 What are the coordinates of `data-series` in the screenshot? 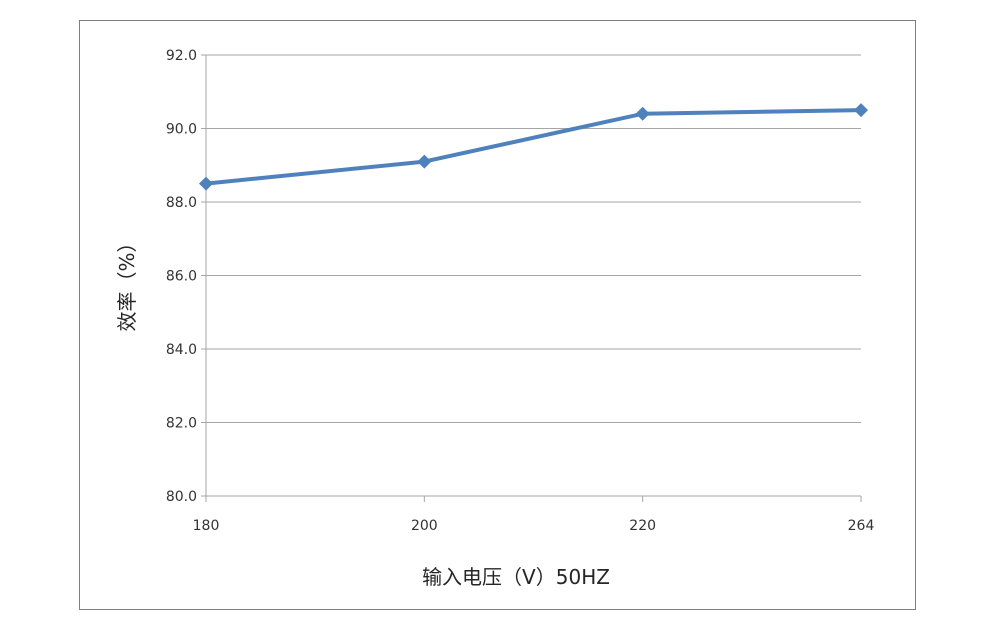 It's located at (533, 147).